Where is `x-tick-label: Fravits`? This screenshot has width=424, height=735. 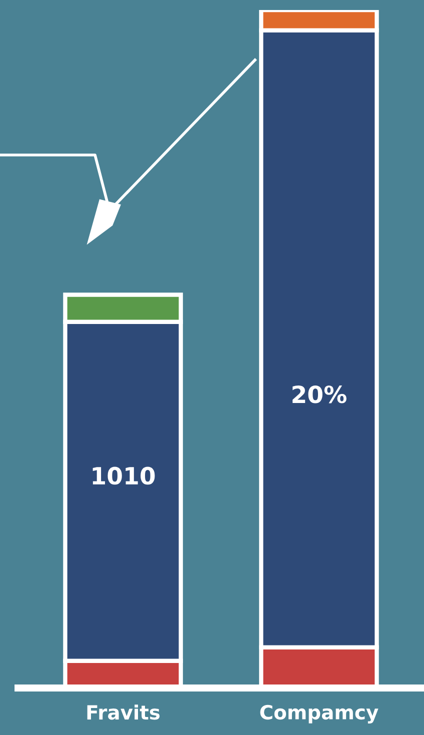 x-tick-label: Fravits is located at coordinates (123, 712).